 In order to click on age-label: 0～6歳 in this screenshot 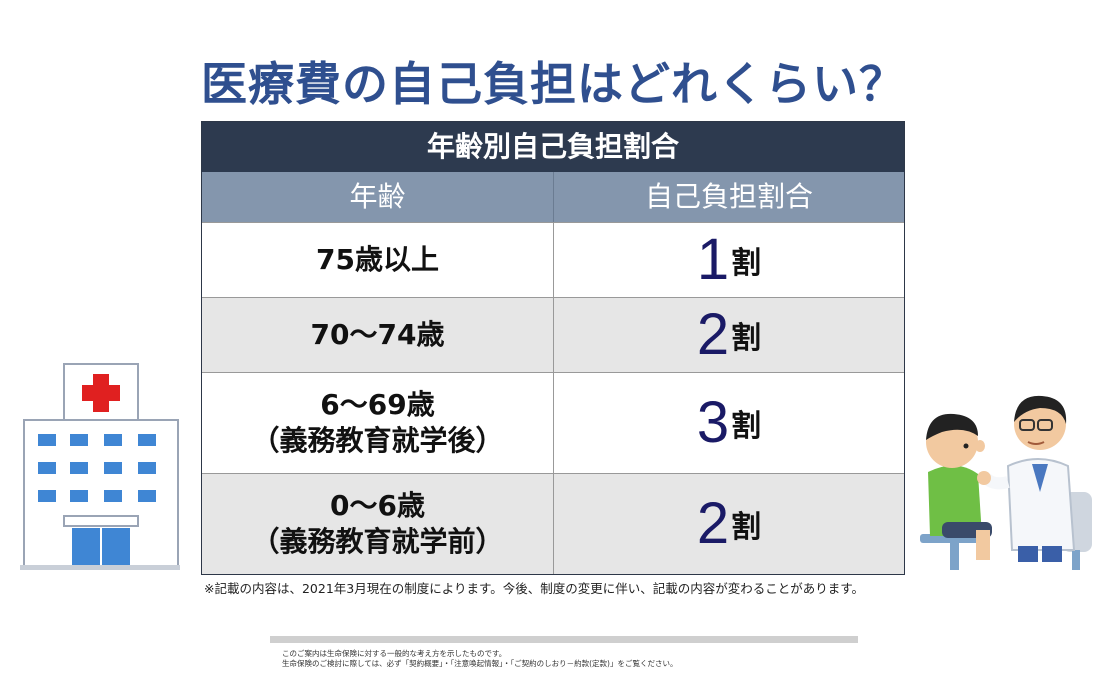, I will do `click(377, 505)`.